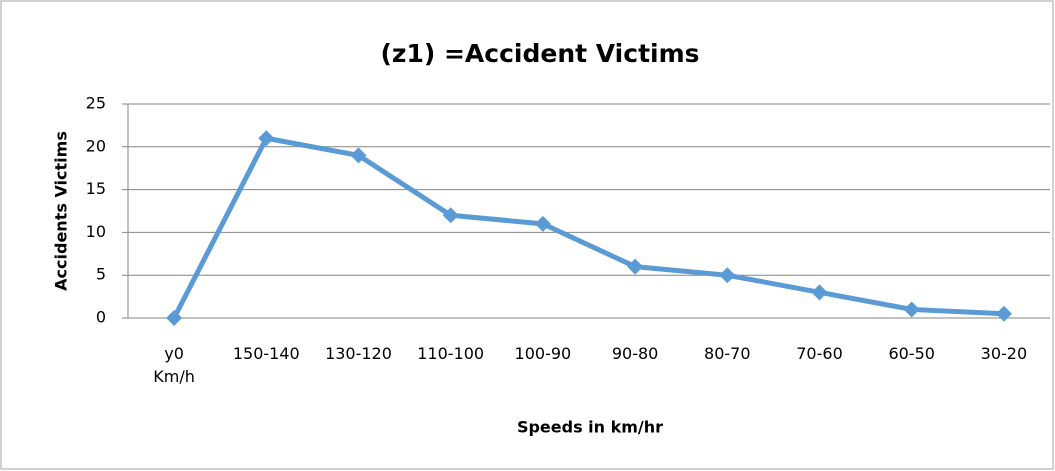 The height and width of the screenshot is (471, 1055). Describe the element at coordinates (358, 353) in the screenshot. I see `x-tick-label: 130-120` at that location.